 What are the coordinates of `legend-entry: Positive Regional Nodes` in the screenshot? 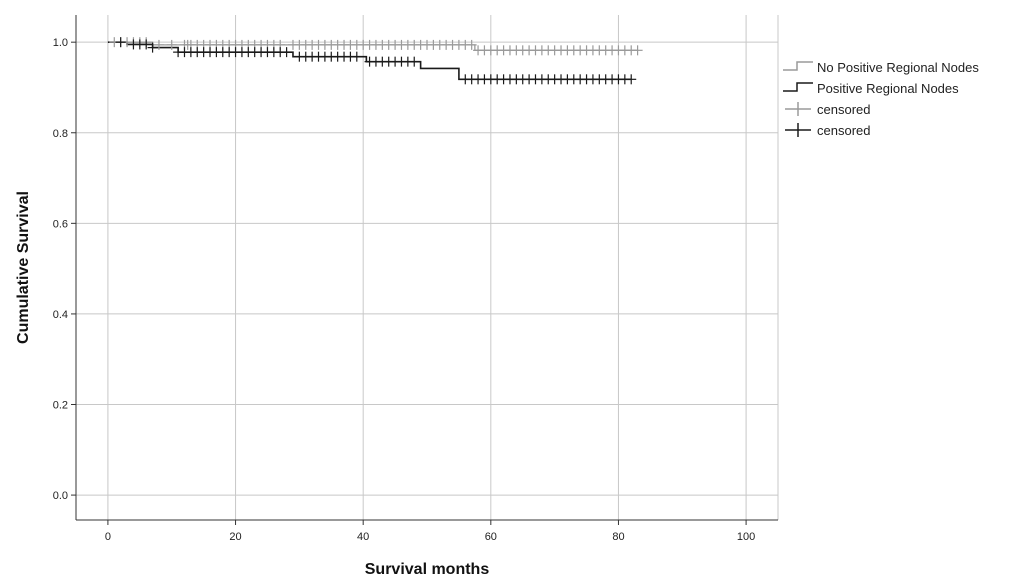 It's located at (871, 88).